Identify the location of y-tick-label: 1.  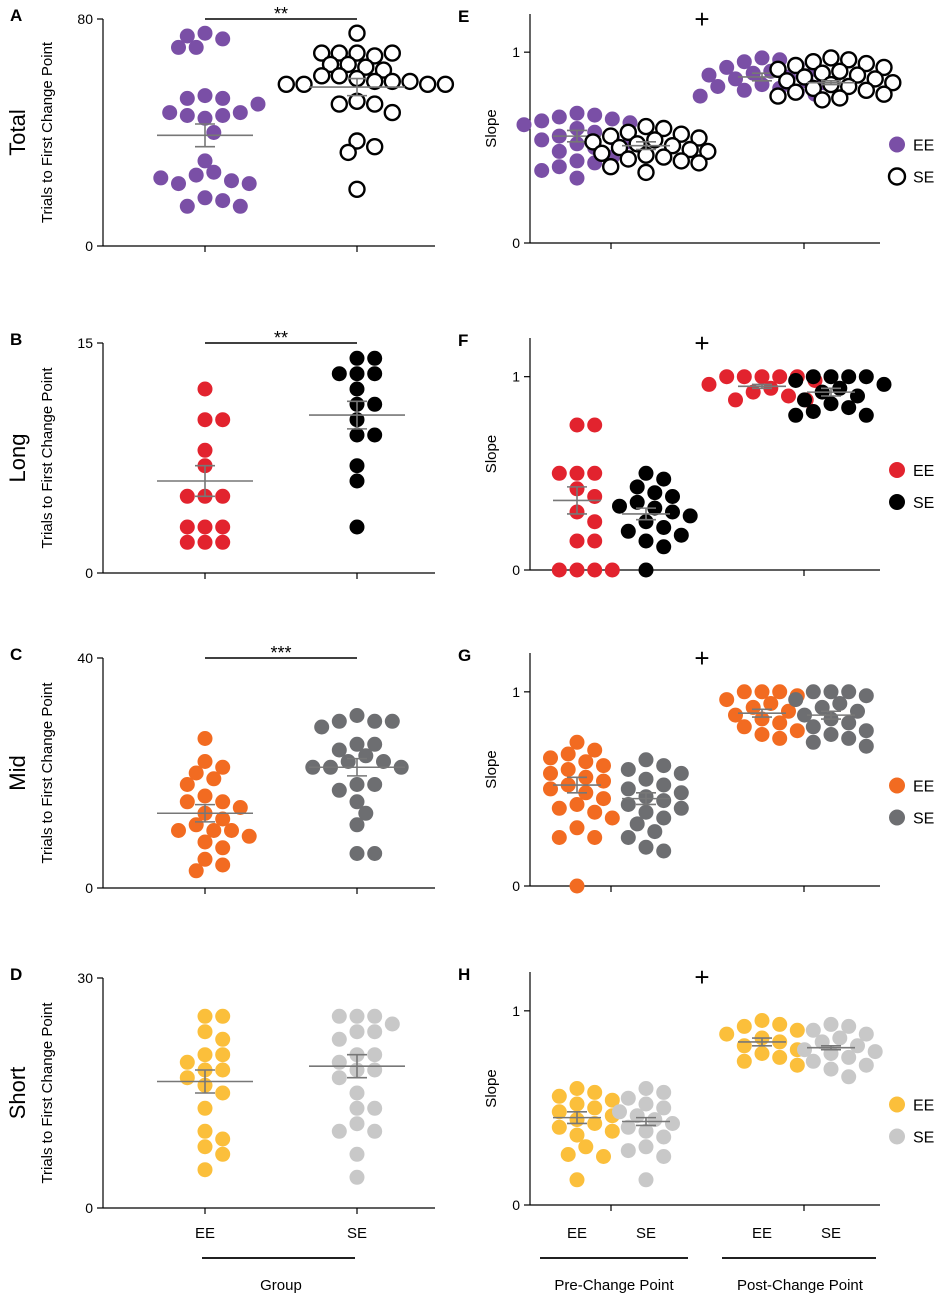
(516, 1011).